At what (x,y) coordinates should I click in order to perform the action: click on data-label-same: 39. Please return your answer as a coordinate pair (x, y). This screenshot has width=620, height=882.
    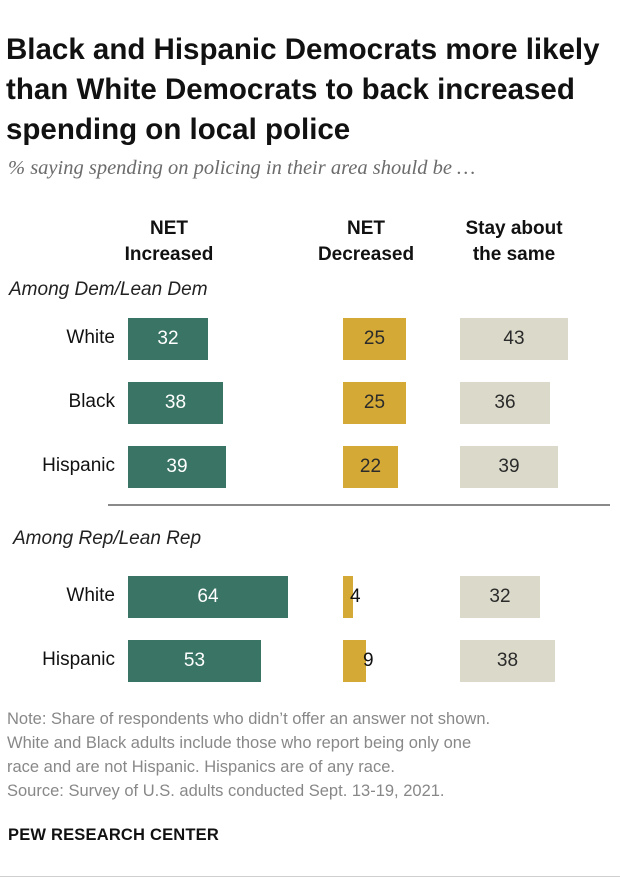
    Looking at the image, I should click on (509, 466).